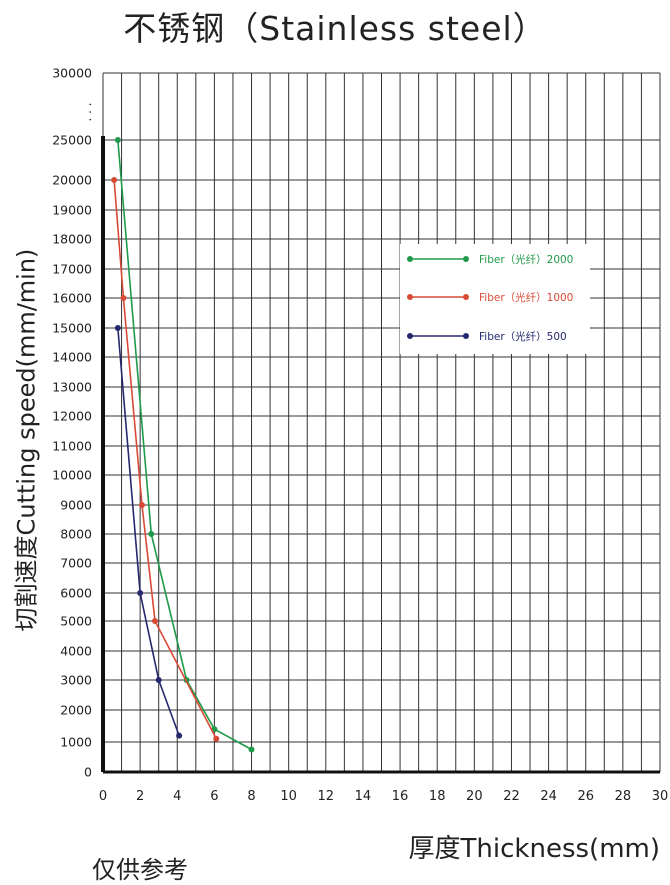  Describe the element at coordinates (72, 239) in the screenshot. I see `y-tick-label: 18000` at that location.